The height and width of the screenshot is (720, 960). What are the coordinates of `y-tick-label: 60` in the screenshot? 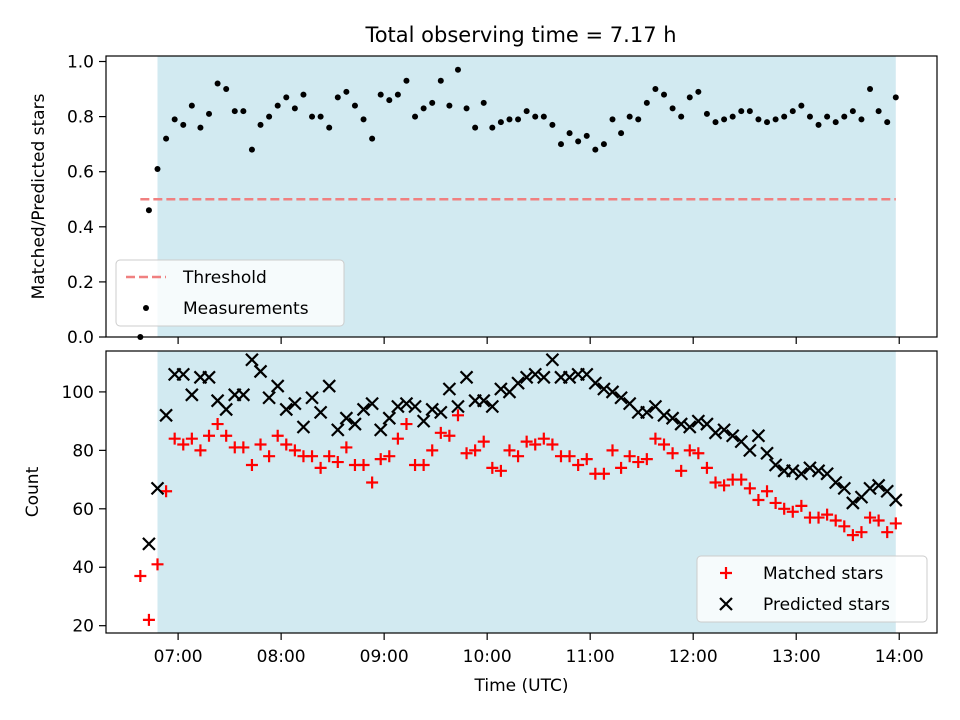 It's located at (83, 510).